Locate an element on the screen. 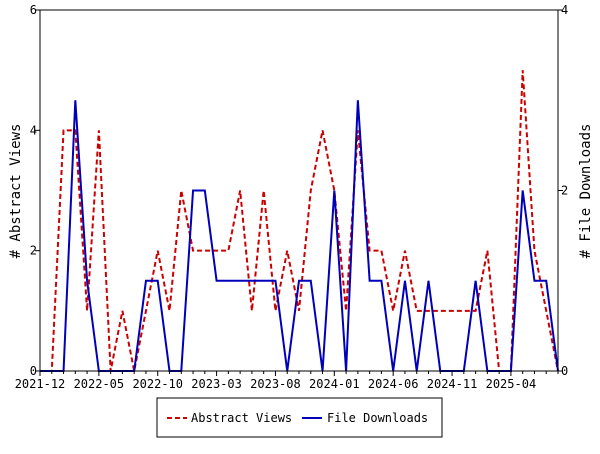 This screenshot has width=600, height=454. x-tick-label: 2024-11 is located at coordinates (452, 384).